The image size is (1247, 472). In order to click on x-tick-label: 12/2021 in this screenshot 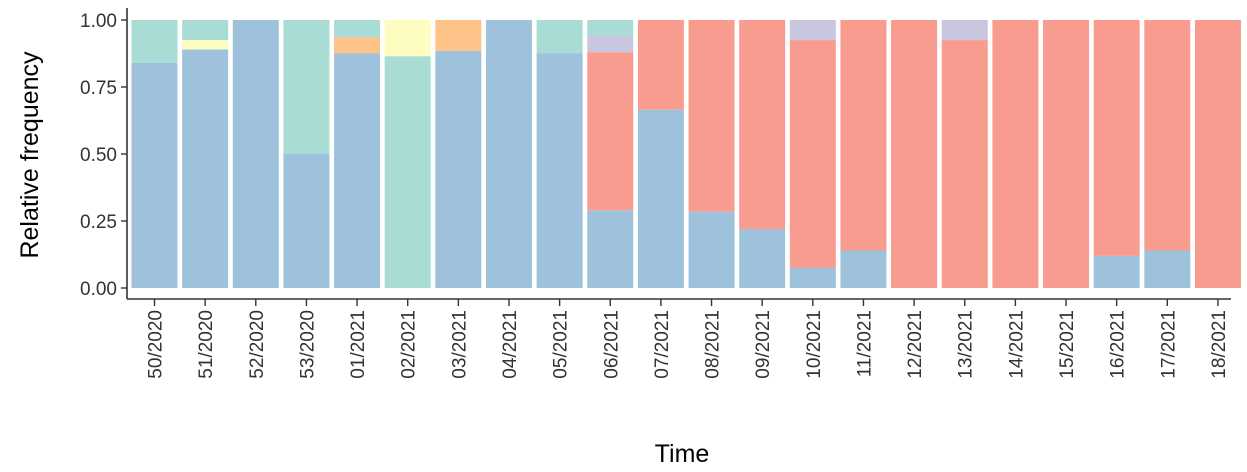, I will do `click(915, 344)`.